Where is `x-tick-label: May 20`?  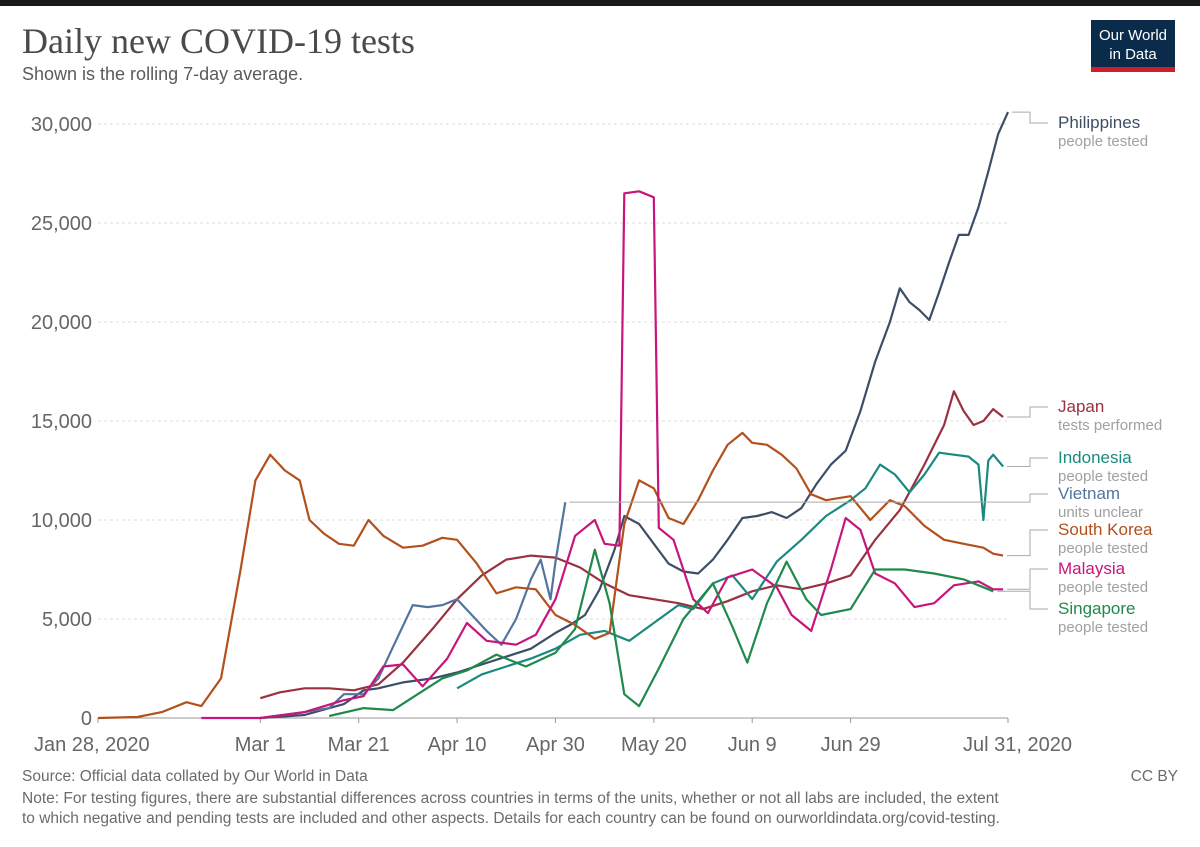
x-tick-label: May 20 is located at coordinates (654, 745).